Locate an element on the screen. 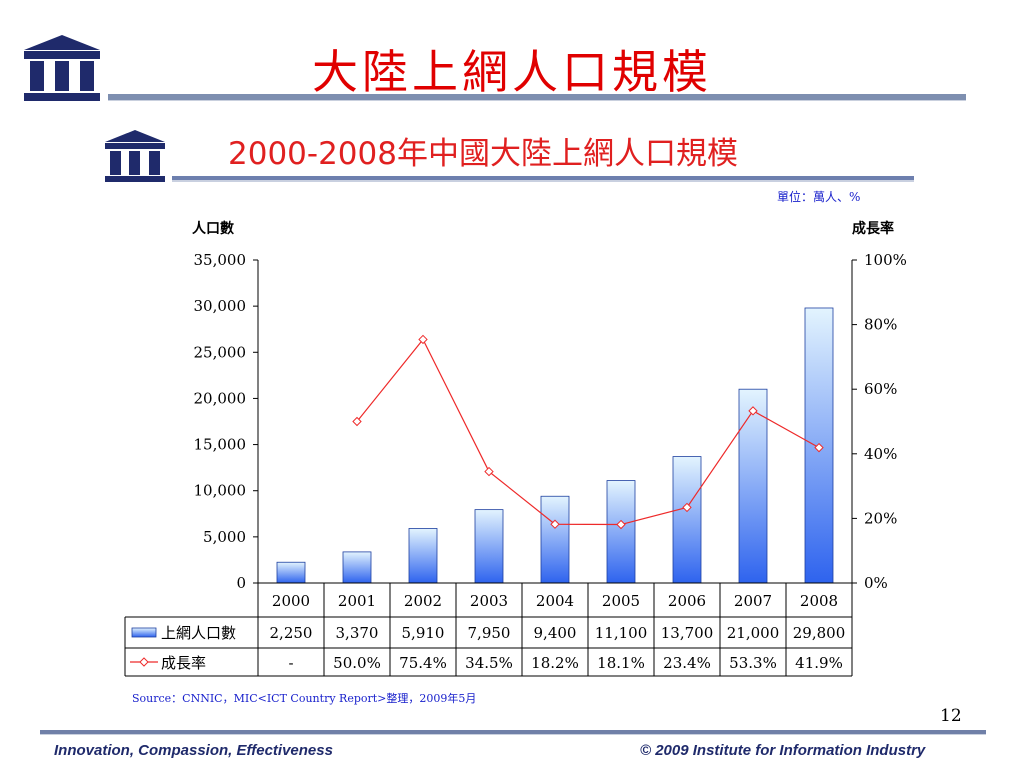  footer-slogan: Innovation, Compassion, Effectiveness is located at coordinates (193, 750).